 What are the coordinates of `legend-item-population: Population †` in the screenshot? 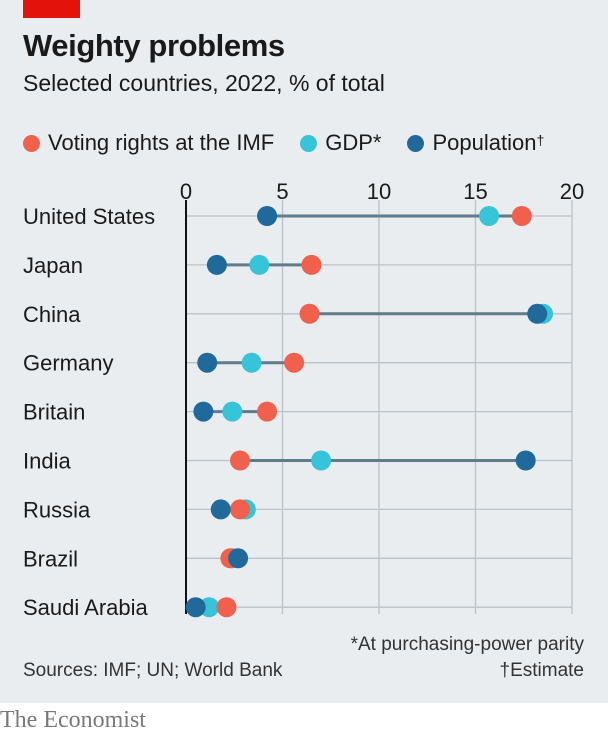 It's located at (475, 143).